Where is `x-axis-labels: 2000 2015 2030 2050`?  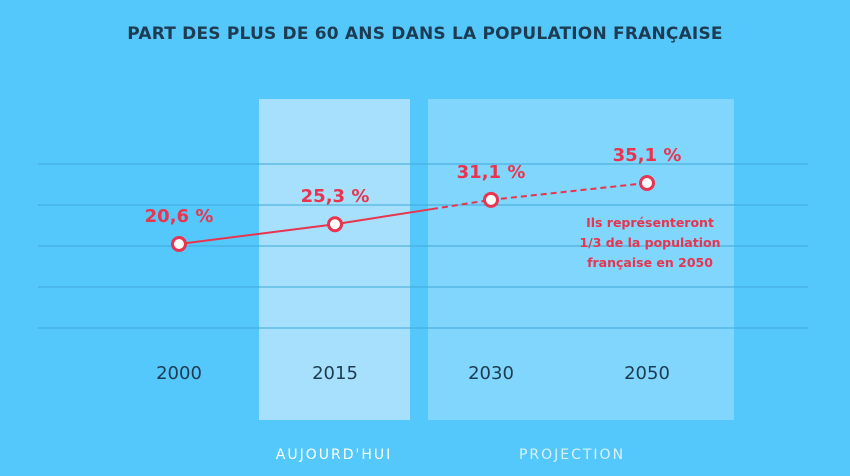
x-axis-labels: 2000 2015 2030 2050 is located at coordinates (413, 373).